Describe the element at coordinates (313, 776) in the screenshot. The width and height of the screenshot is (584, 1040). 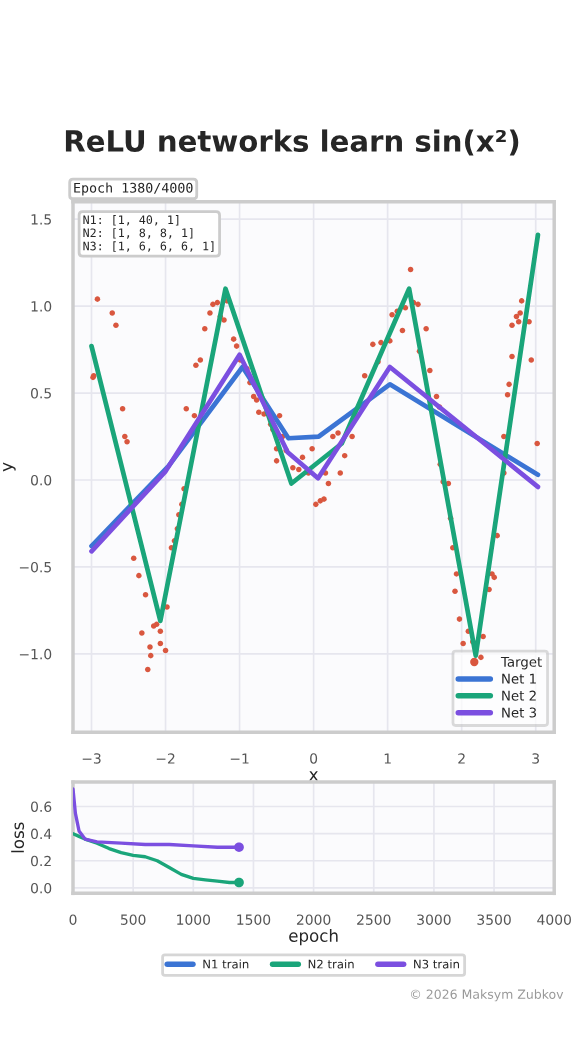
I see `x-axis-title: x` at that location.